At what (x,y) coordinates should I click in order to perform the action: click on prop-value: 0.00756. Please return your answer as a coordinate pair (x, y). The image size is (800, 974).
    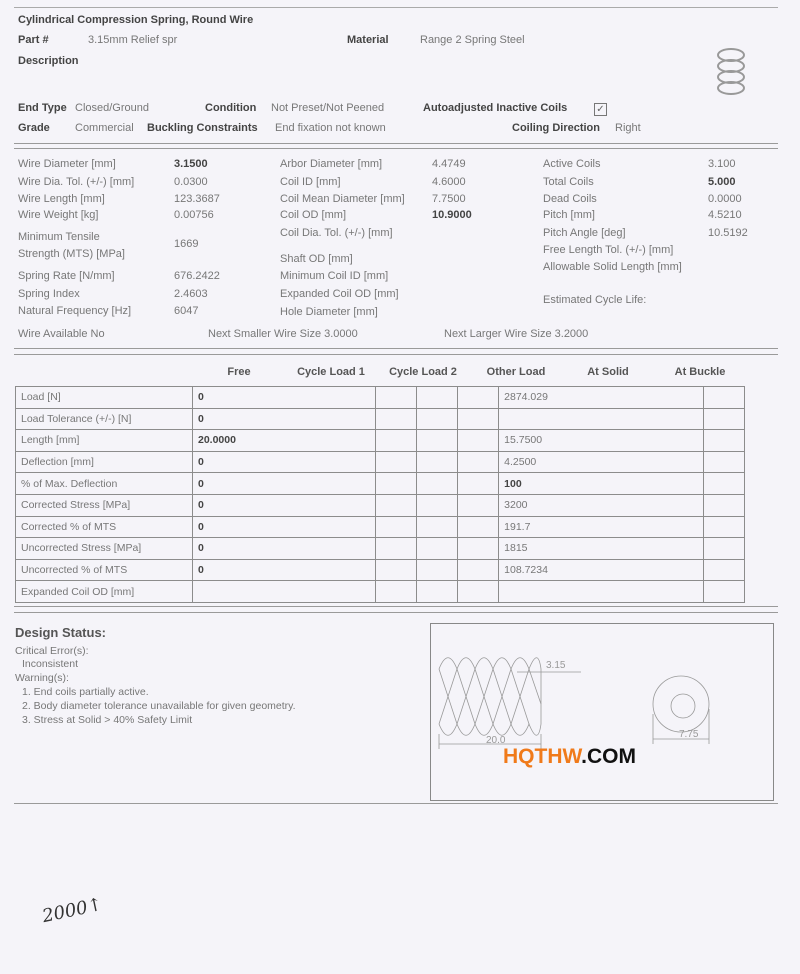
    Looking at the image, I should click on (194, 215).